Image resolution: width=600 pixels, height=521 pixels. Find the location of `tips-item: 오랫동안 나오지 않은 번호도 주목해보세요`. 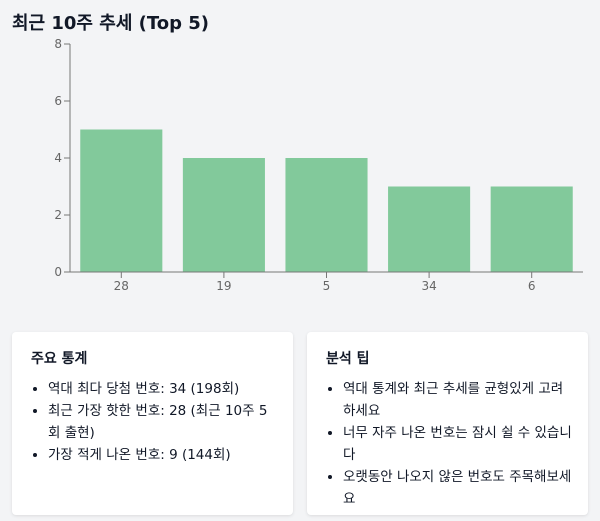

tips-item: 오랫동안 나오지 않은 번호도 주목해보세요 is located at coordinates (457, 488).